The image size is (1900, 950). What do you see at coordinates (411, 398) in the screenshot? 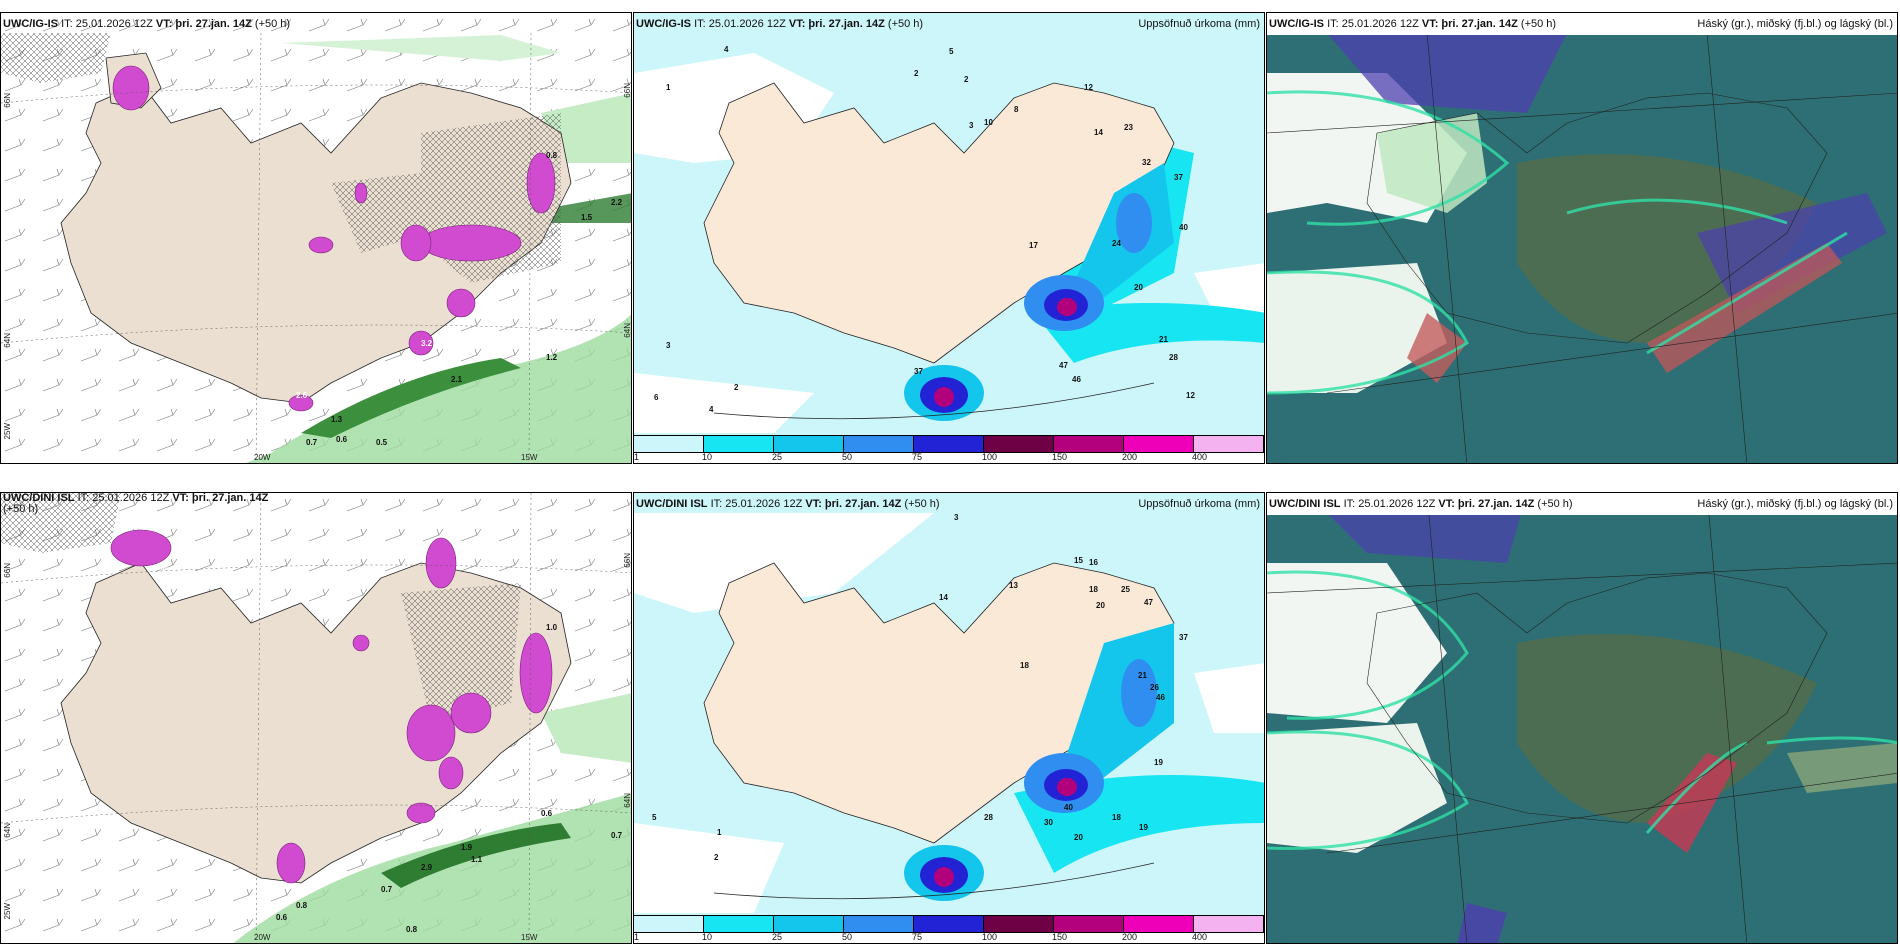
I see `low-visibility-area` at bounding box center [411, 398].